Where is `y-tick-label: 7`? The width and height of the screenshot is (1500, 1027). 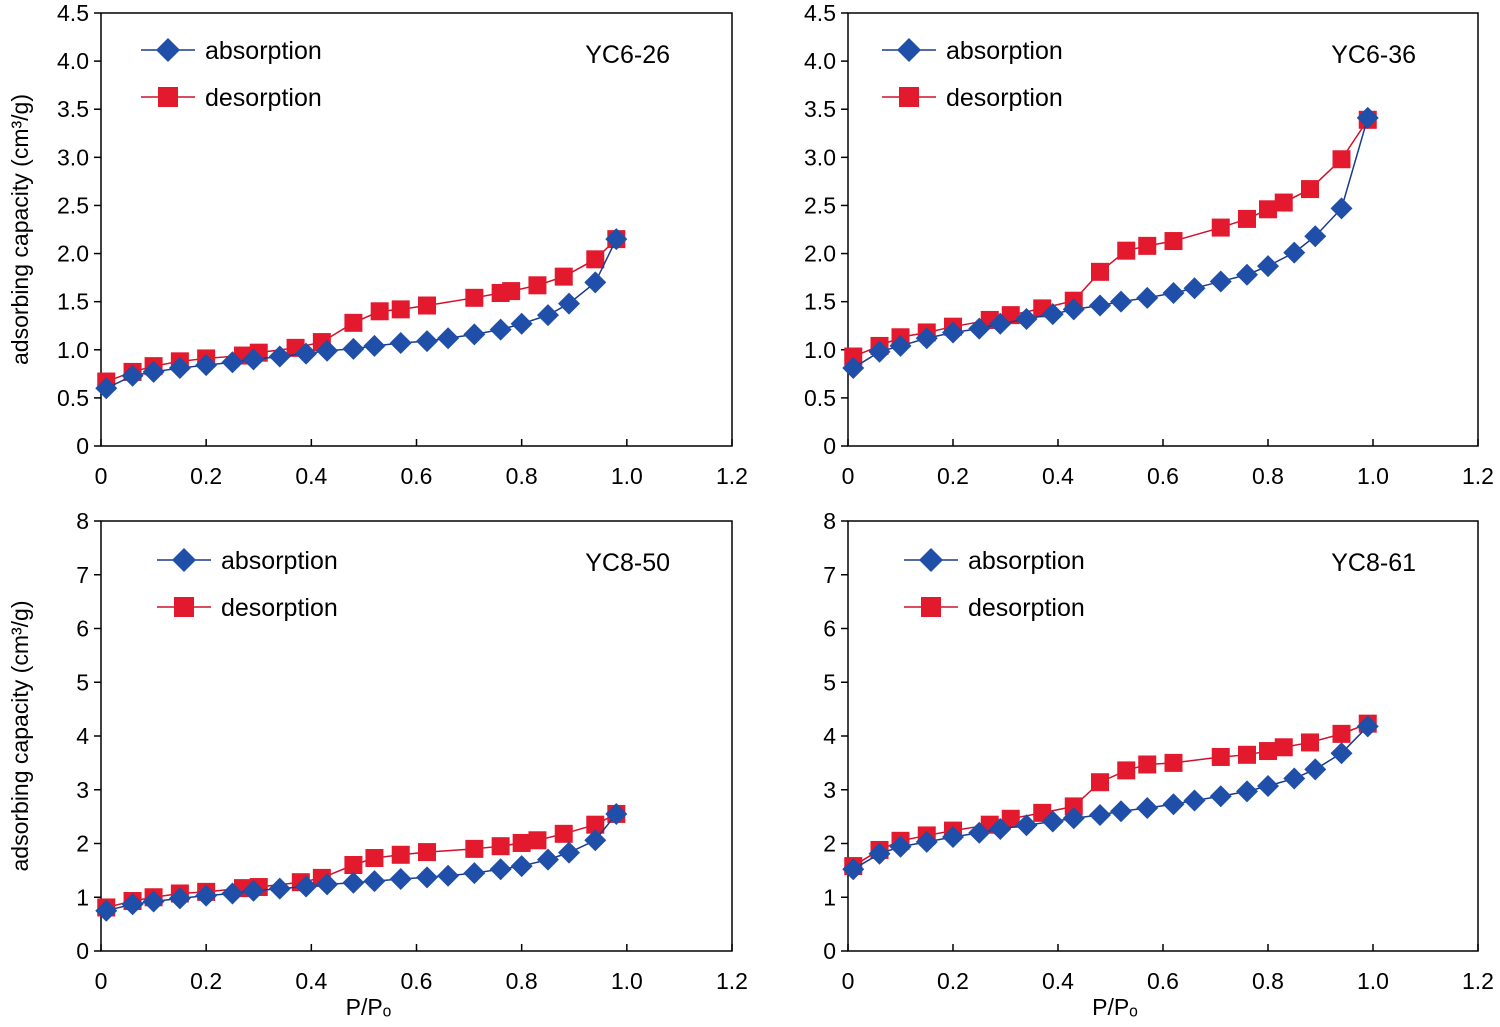 y-tick-label: 7 is located at coordinates (82, 575).